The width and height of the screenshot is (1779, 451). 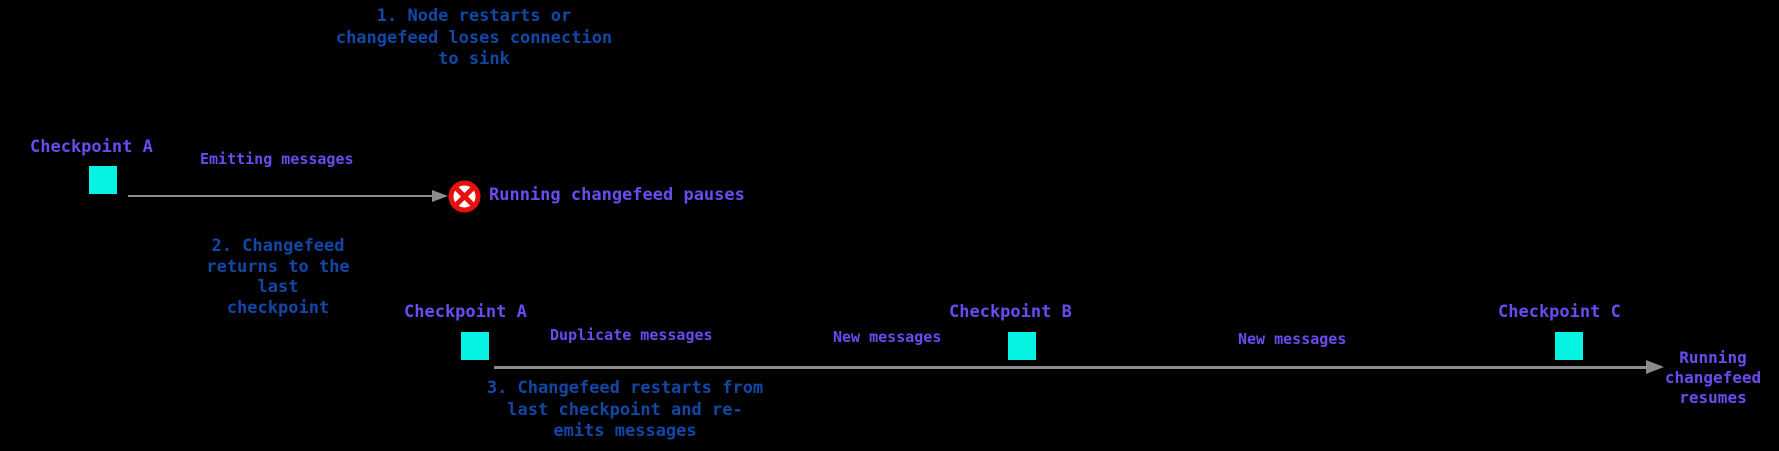 I want to click on timeline2-checkpoint-a-marker, so click(x=475, y=346).